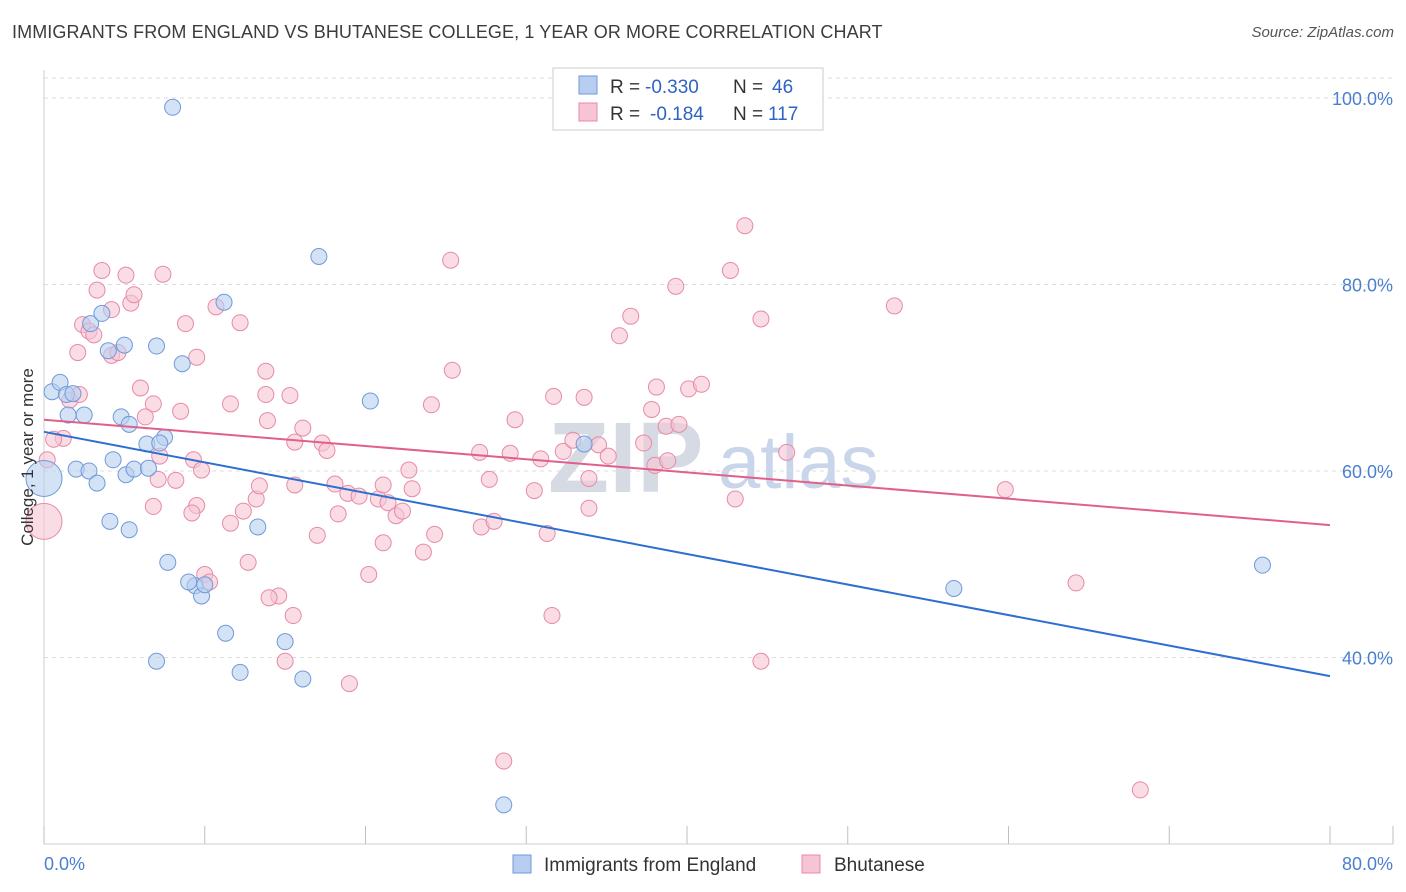 Image resolution: width=1406 pixels, height=892 pixels. Describe the element at coordinates (748, 114) in the screenshot. I see `legend-n-label-bhutanese: N =` at that location.